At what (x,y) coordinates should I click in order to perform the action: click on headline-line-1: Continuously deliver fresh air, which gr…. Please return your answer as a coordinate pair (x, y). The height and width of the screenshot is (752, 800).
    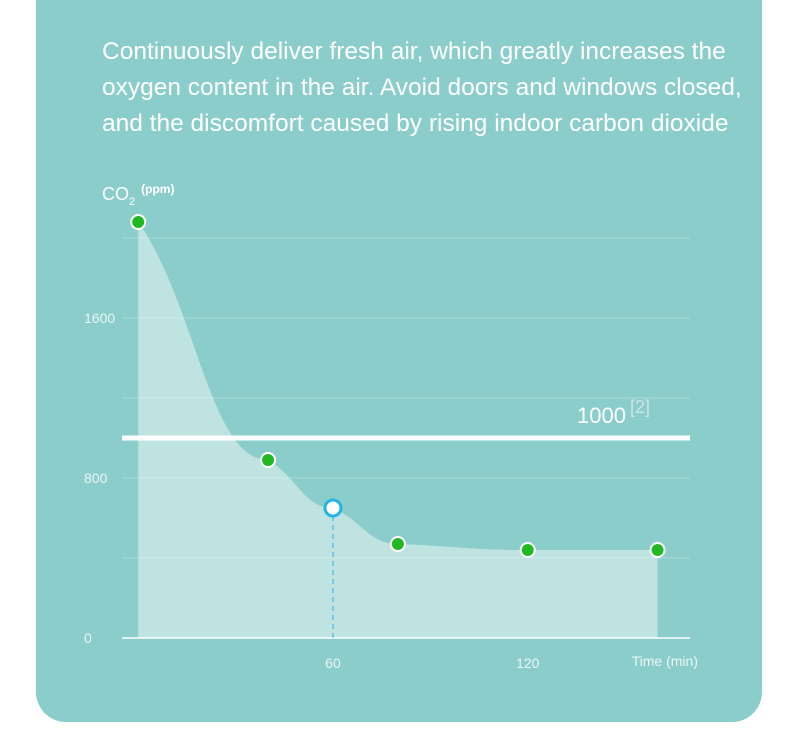
    Looking at the image, I should click on (414, 51).